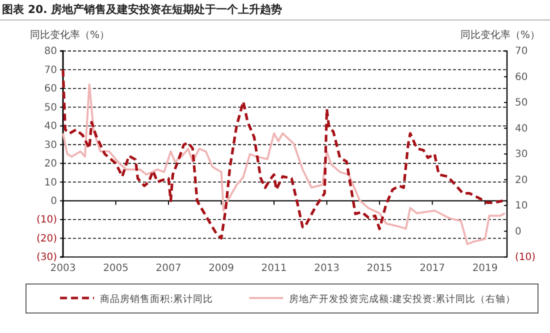 The width and height of the screenshot is (550, 333). What do you see at coordinates (47, 238) in the screenshot?
I see `y-tick-label: (20)` at bounding box center [47, 238].